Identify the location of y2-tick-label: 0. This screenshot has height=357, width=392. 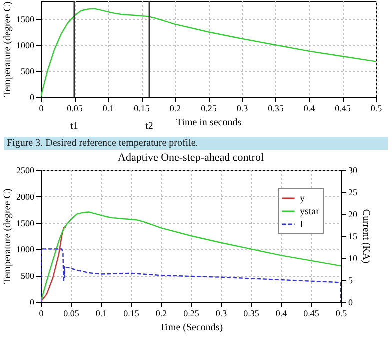
(351, 303).